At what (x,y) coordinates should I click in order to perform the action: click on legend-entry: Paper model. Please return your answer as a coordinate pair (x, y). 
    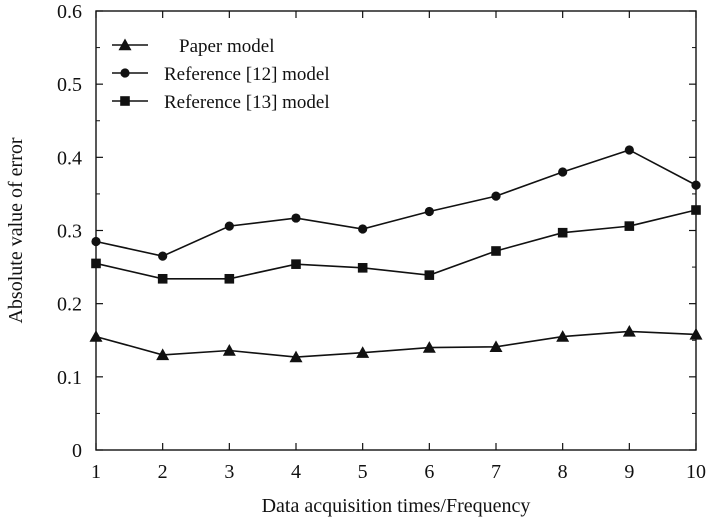
    Looking at the image, I should click on (193, 46).